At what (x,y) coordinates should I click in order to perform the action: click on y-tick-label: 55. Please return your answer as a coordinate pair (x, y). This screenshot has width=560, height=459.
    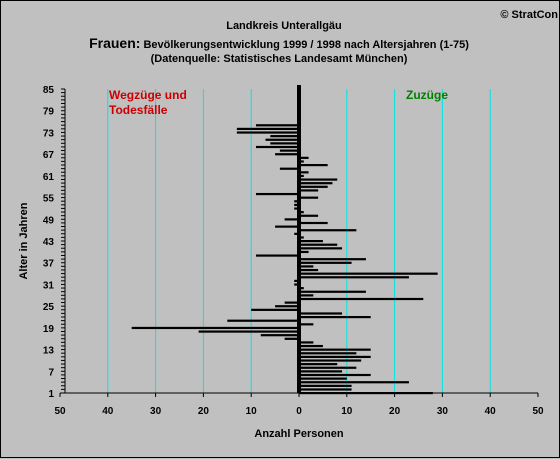
    Looking at the image, I should click on (49, 199).